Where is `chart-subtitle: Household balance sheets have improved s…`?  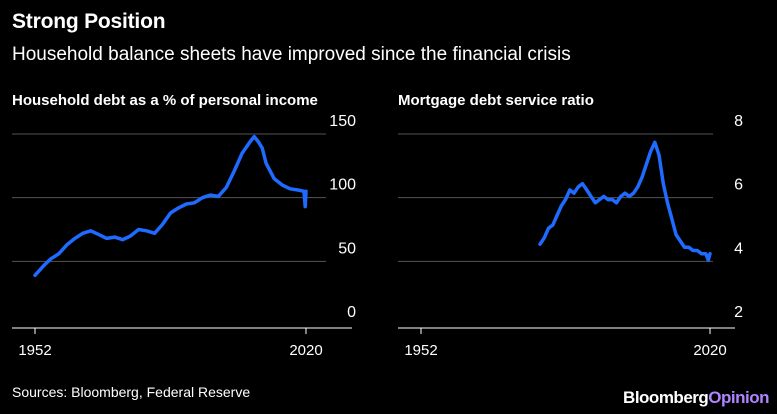 chart-subtitle: Household balance sheets have improved s… is located at coordinates (291, 54).